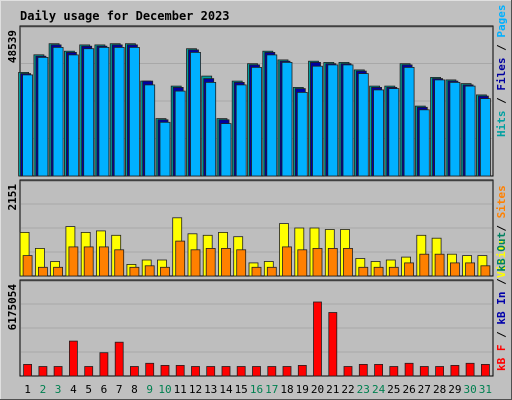  I want to click on day-label-4: 4, so click(73, 389).